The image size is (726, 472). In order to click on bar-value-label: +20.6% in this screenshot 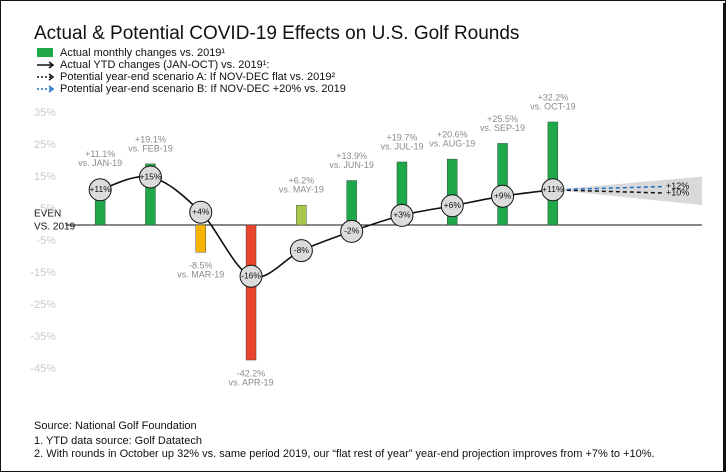, I will do `click(452, 134)`.